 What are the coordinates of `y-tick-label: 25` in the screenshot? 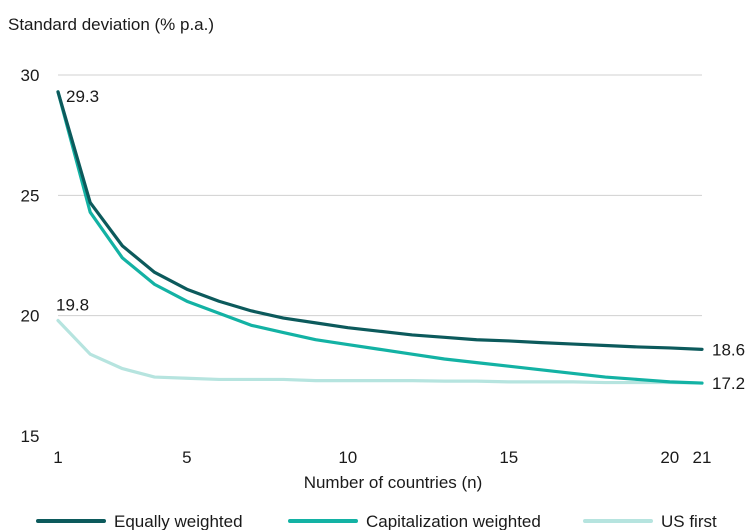 It's located at (30, 195).